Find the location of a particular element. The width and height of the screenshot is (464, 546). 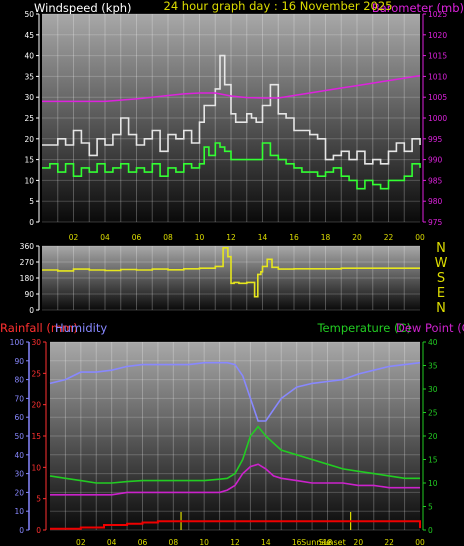

tick-label-humidity: 30 is located at coordinates (19, 474).